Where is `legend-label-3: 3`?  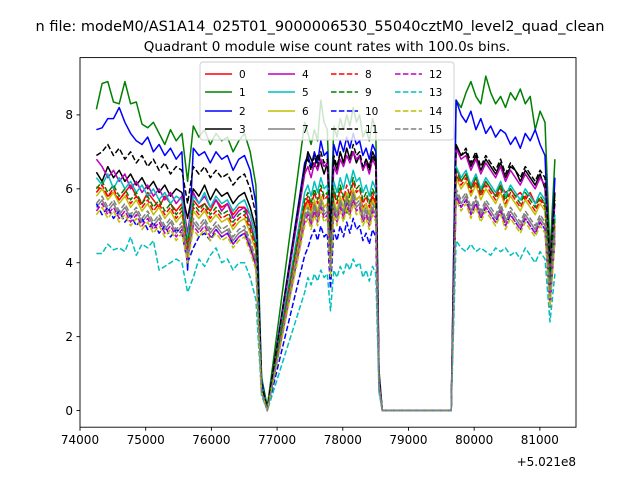
legend-label-3: 3 is located at coordinates (242, 130).